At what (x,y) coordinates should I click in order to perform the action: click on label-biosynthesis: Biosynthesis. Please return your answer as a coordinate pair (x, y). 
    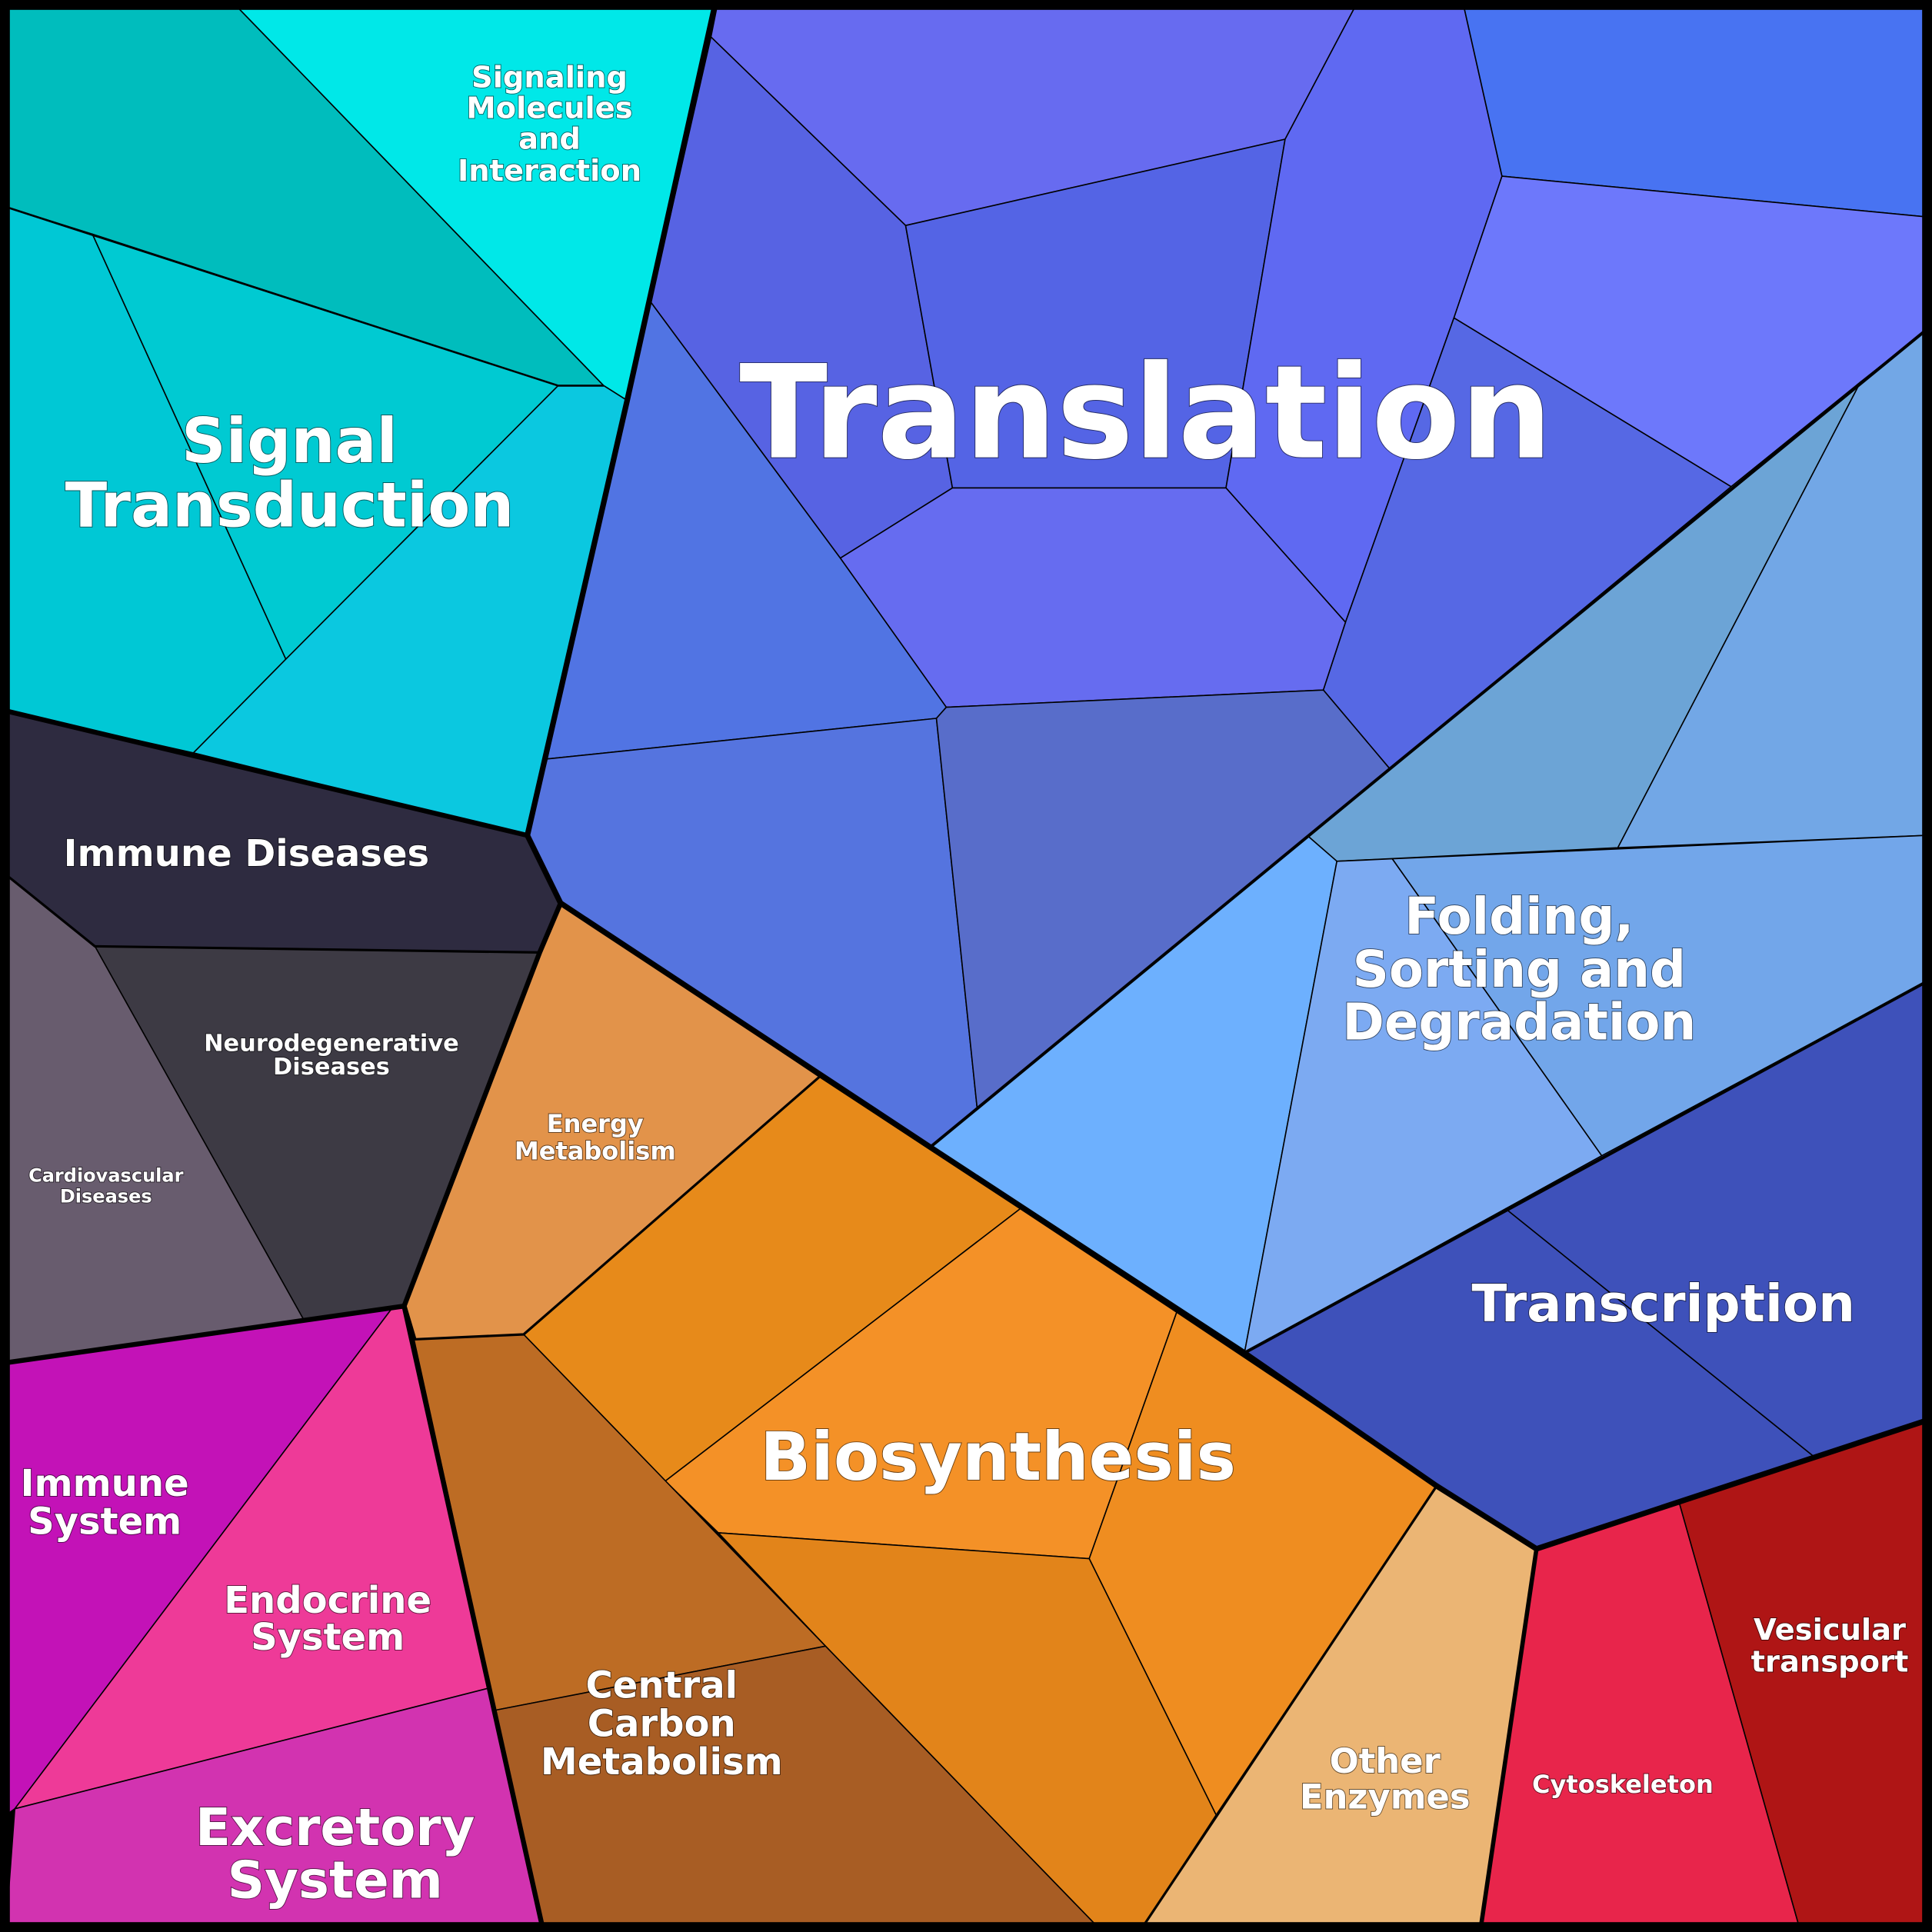
    Looking at the image, I should click on (998, 1457).